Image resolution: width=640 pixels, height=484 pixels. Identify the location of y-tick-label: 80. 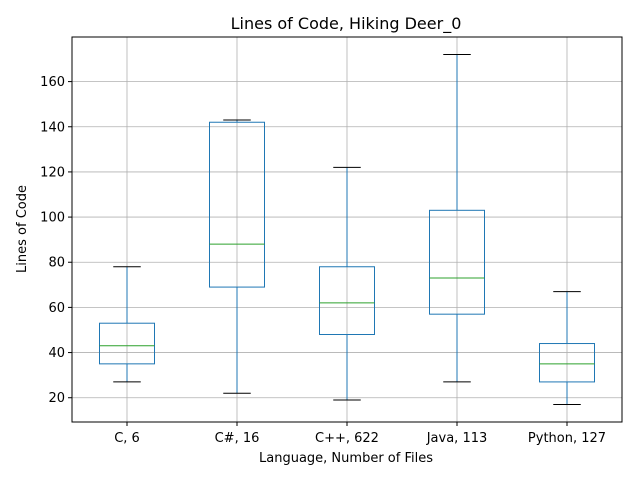
(56, 263).